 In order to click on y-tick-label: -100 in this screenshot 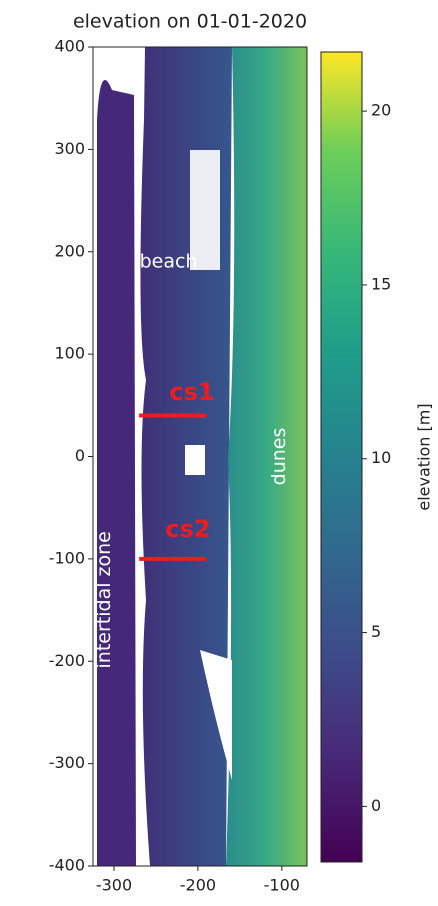, I will do `click(67, 557)`.